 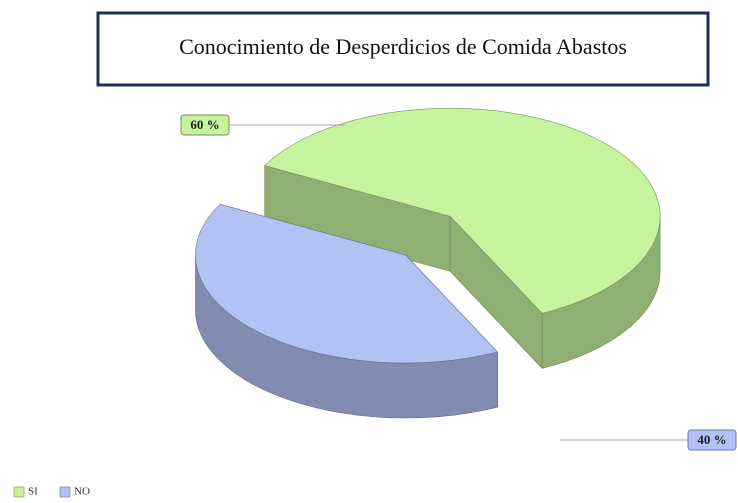 I want to click on title-box, so click(x=403, y=49).